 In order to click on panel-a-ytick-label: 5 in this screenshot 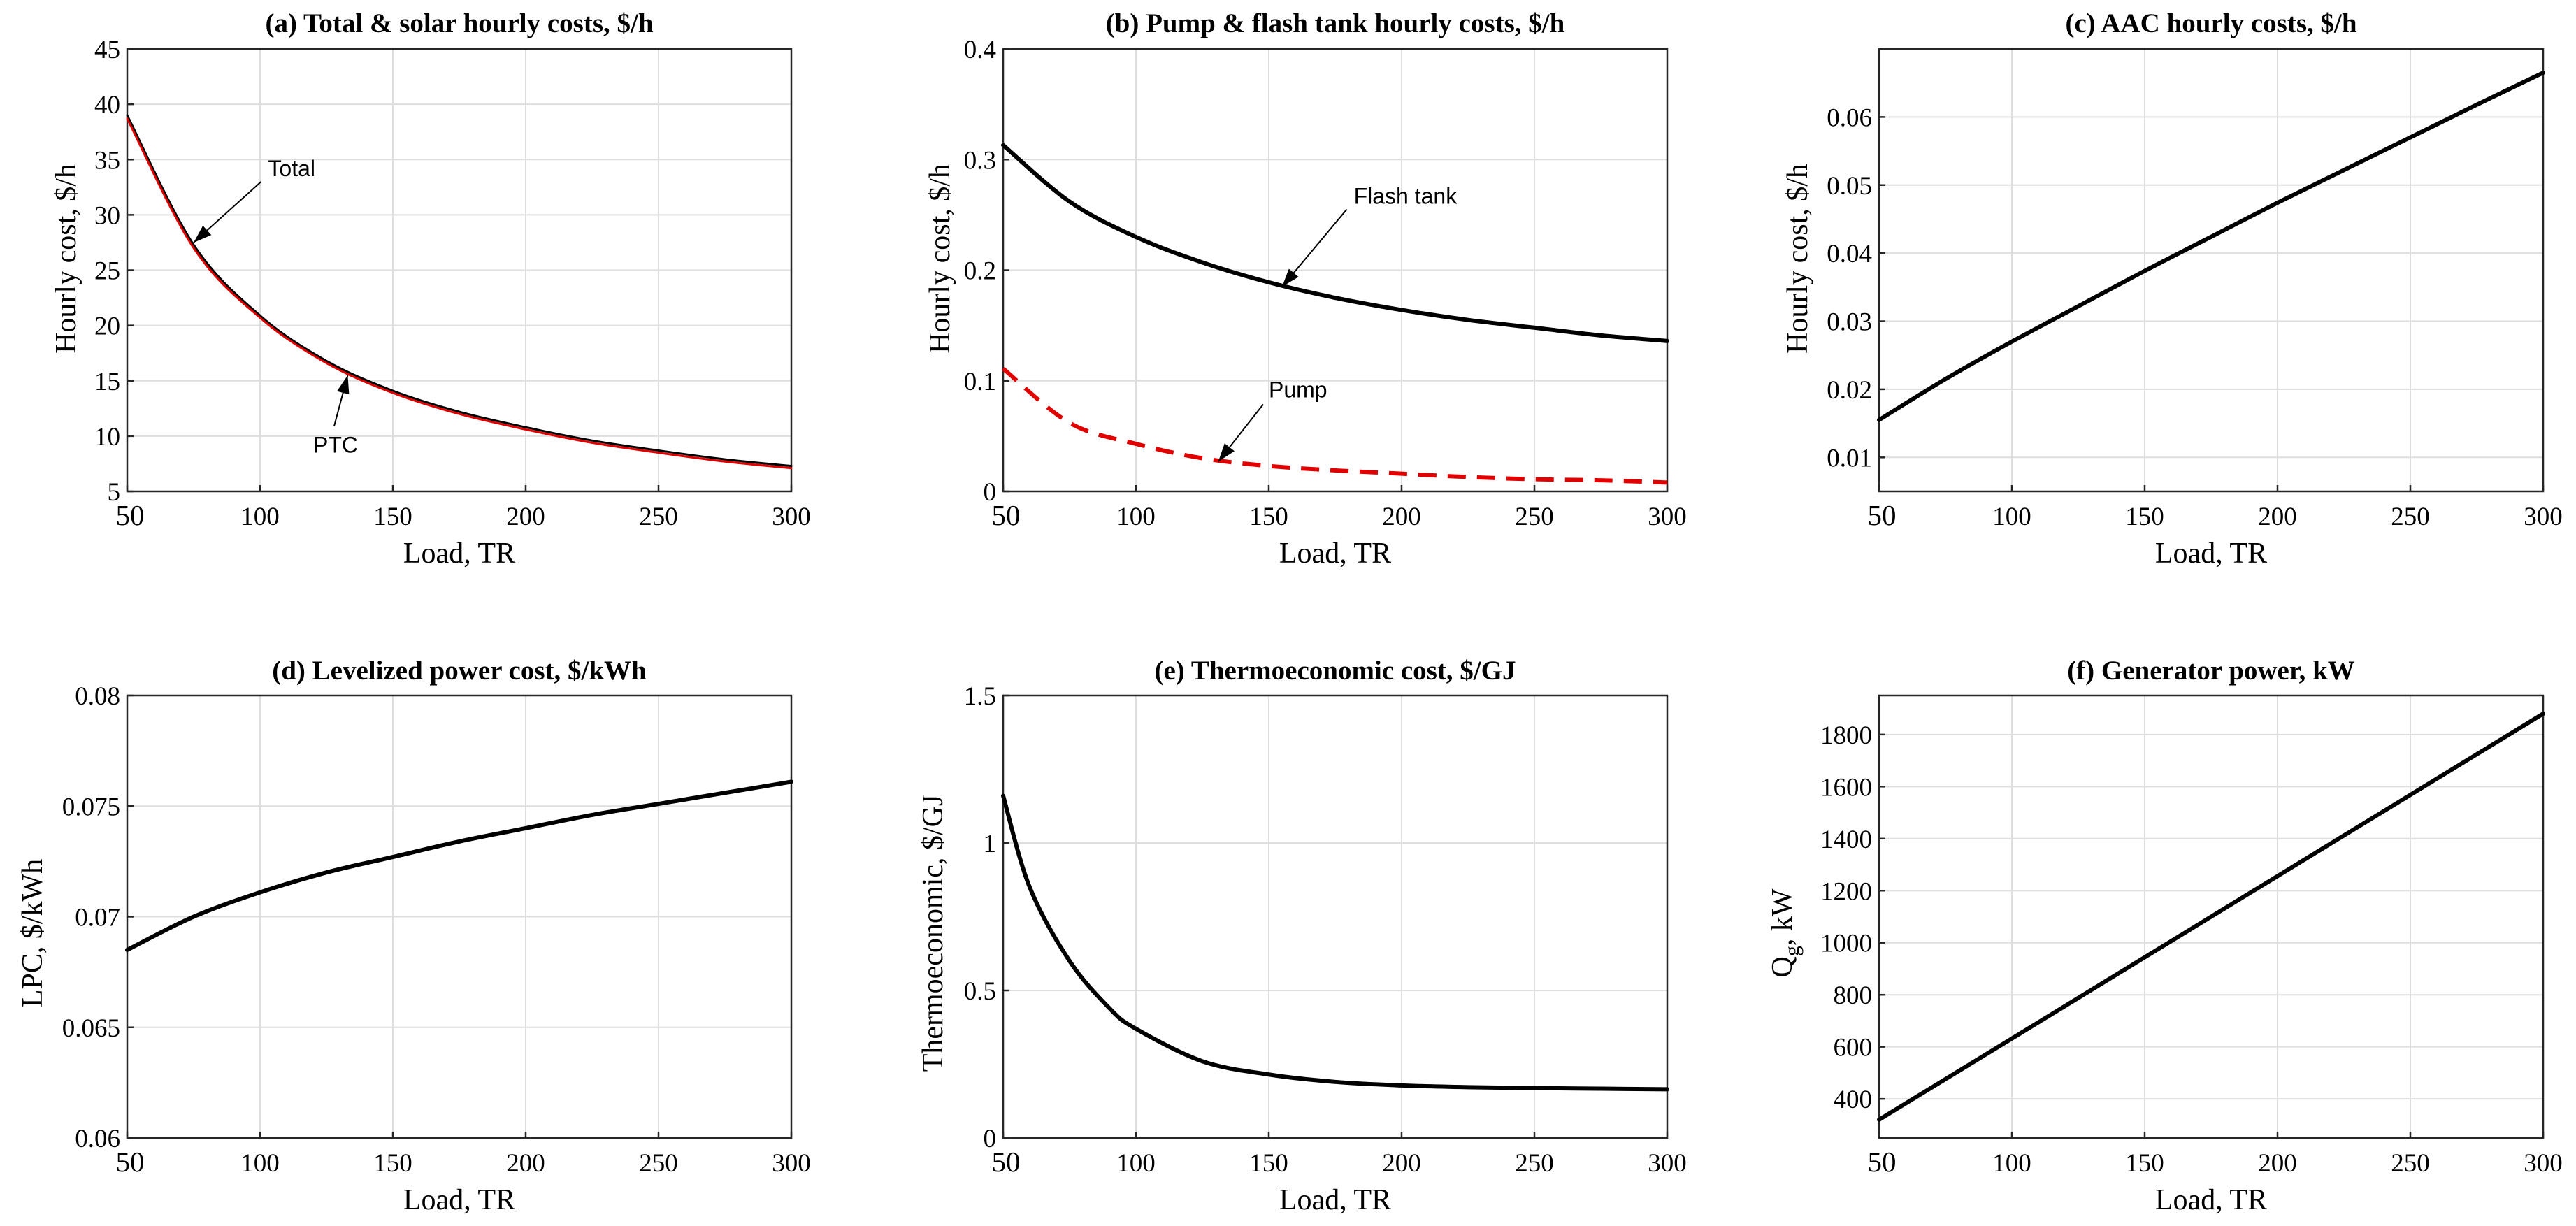, I will do `click(114, 493)`.